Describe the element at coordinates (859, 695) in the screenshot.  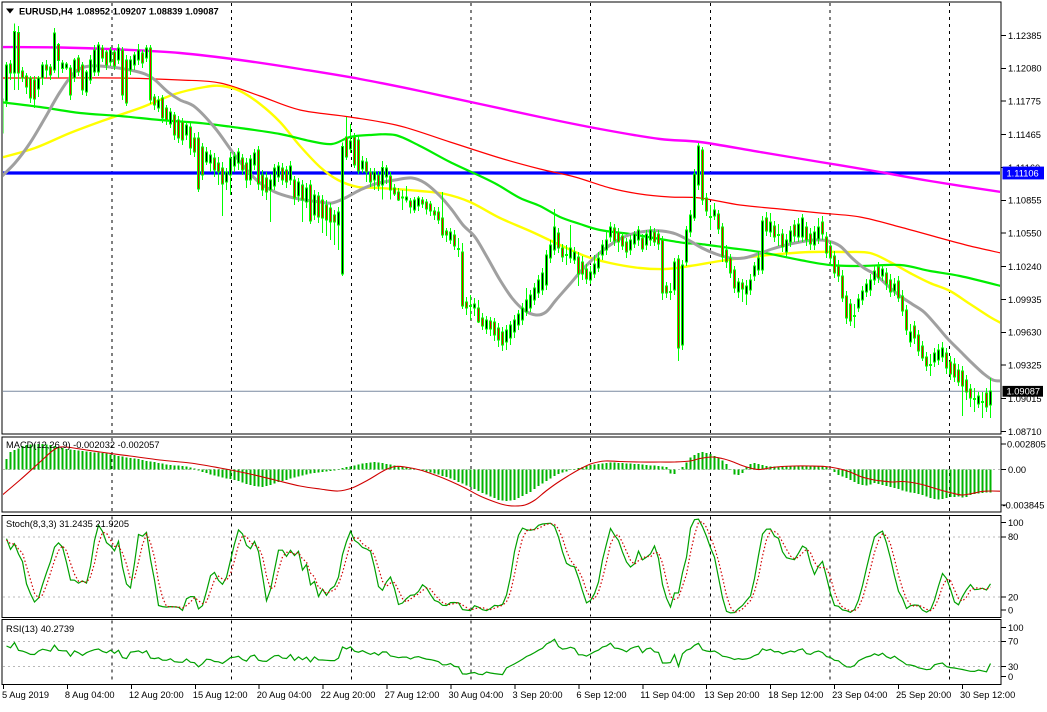
I see `svg-text: 23 Sep 04:00` at that location.